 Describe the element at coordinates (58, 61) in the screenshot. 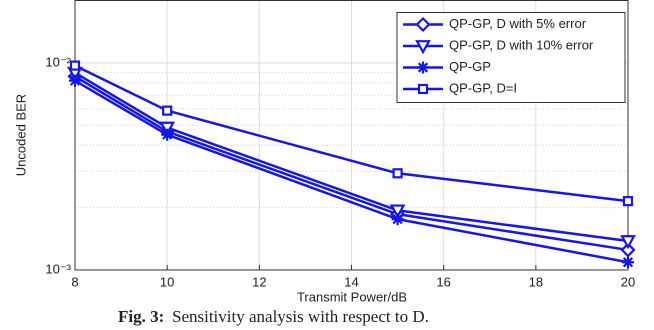

I see `y-tick-label: 10⁻²` at that location.